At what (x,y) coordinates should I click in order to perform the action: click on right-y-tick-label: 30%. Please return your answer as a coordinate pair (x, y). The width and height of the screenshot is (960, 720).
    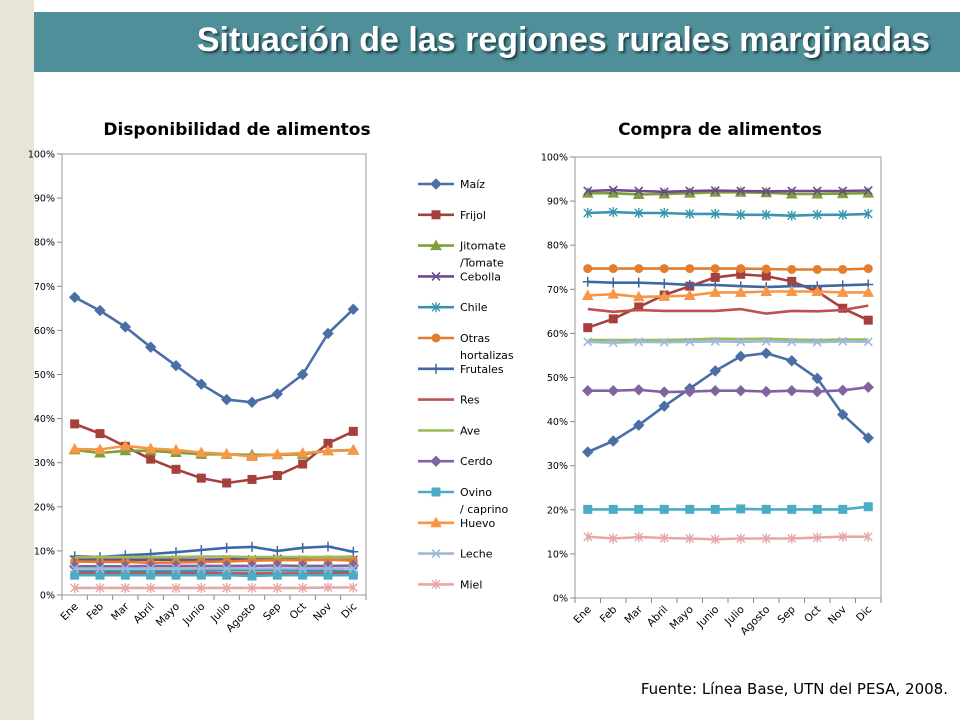
    Looking at the image, I should click on (557, 466).